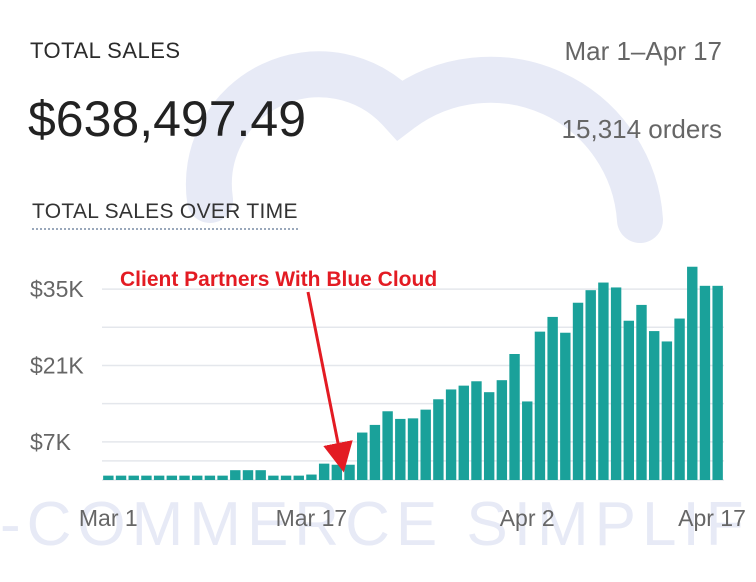 This screenshot has height=582, width=756. I want to click on x-axis-labels: Mar 1 Mar 17 Apr 2 Apr 17, so click(412, 518).